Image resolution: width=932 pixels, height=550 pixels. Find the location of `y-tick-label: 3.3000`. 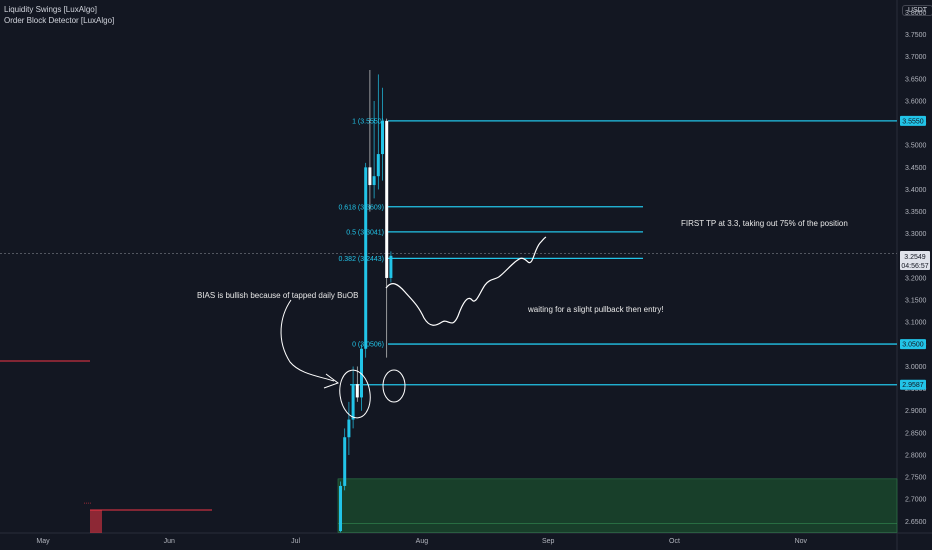

y-tick-label: 3.3000 is located at coordinates (916, 234).